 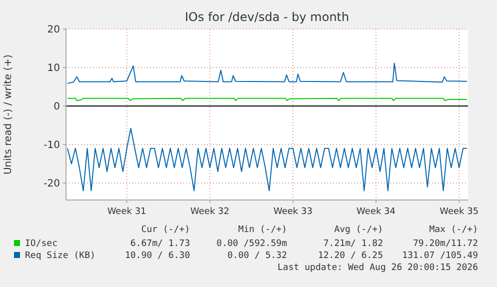 I want to click on text: 0.00 /592.59m, so click(x=251, y=244).